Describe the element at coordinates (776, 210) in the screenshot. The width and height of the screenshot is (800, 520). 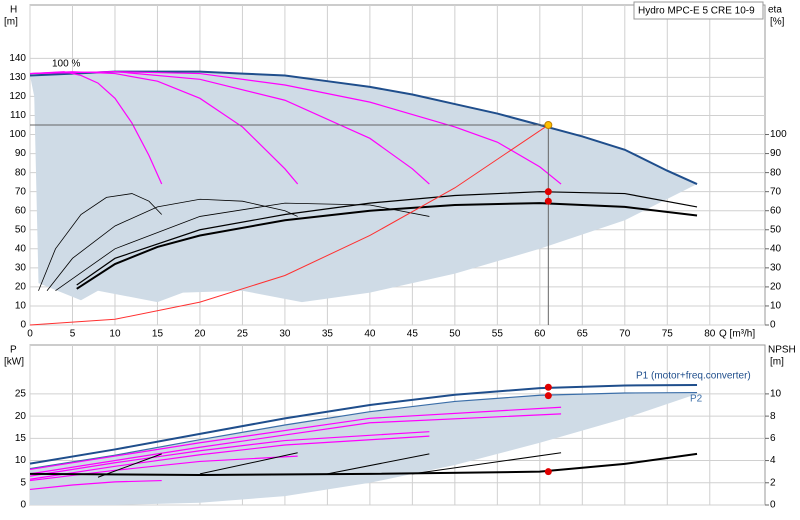
I see `y2-tick-label: 60` at that location.